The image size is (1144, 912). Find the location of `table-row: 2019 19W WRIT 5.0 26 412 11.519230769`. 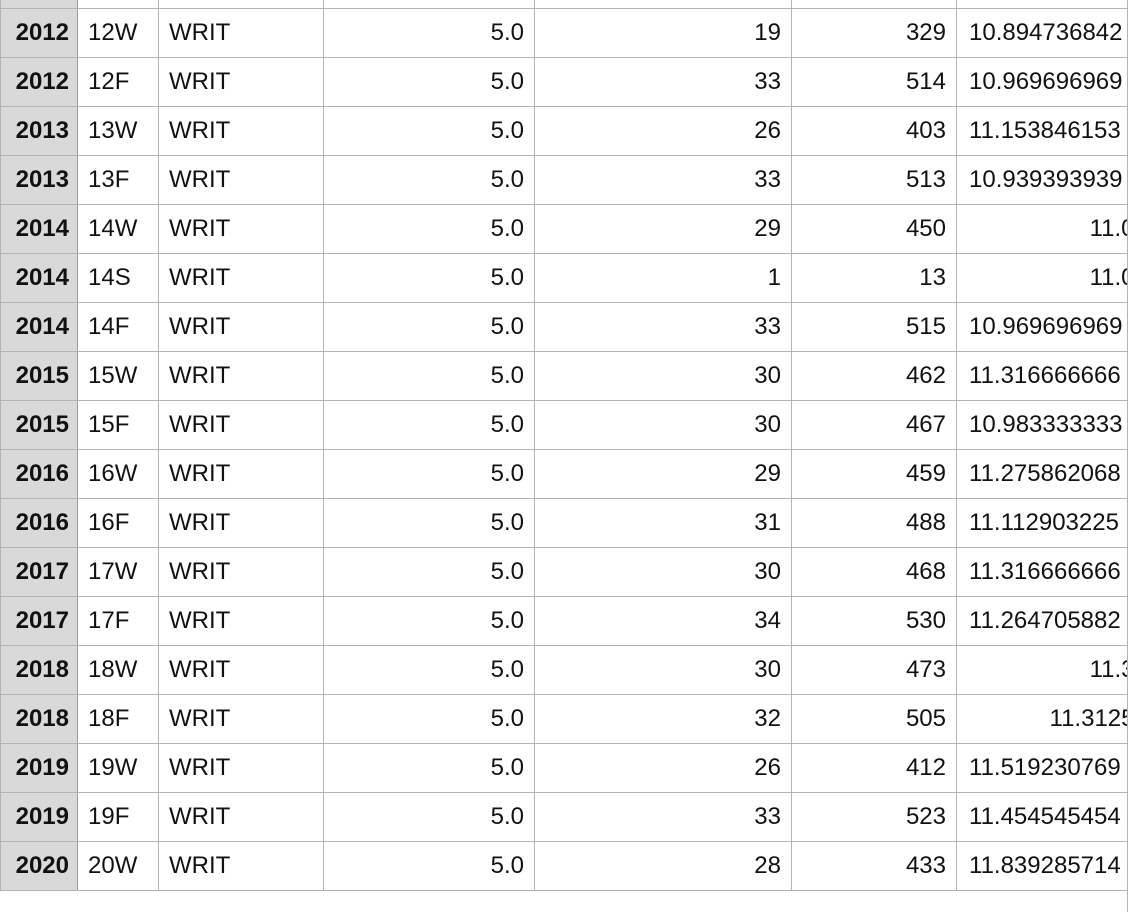

table-row: 2019 19W WRIT 5.0 26 412 11.519230769 is located at coordinates (572, 768).